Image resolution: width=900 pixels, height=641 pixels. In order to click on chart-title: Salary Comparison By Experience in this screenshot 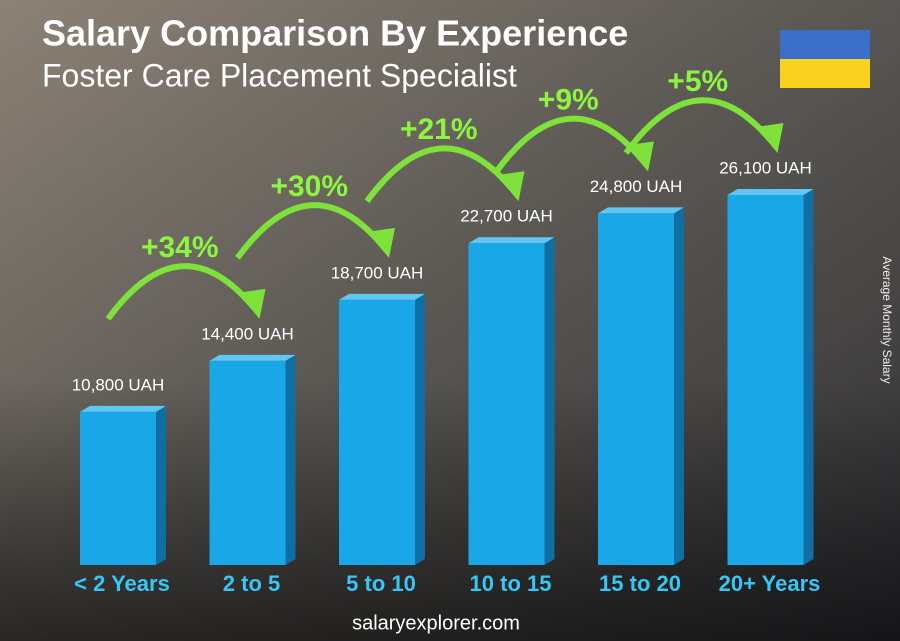, I will do `click(335, 33)`.